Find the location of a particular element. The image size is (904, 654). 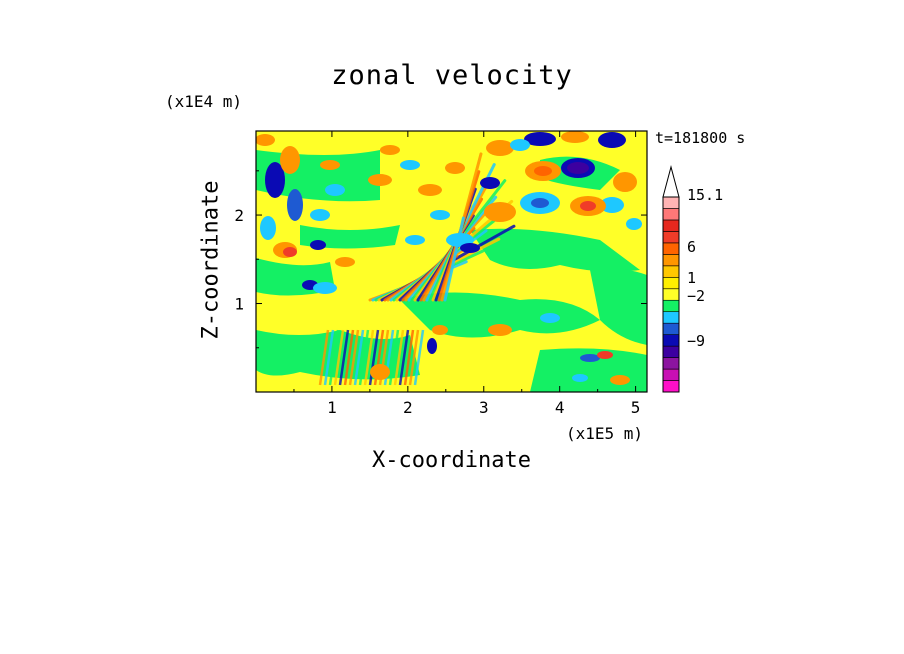

colorbar-tick-label: 1 is located at coordinates (691, 278).